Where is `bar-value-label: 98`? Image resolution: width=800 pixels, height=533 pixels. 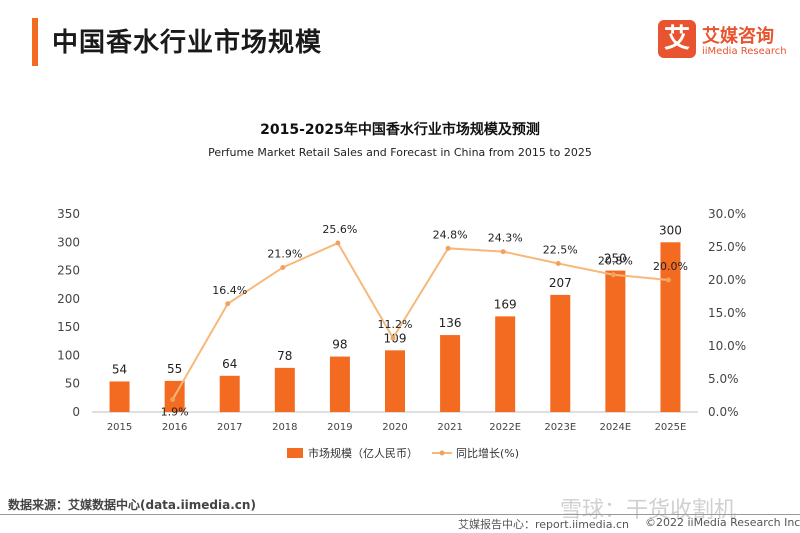 bar-value-label: 98 is located at coordinates (339, 345).